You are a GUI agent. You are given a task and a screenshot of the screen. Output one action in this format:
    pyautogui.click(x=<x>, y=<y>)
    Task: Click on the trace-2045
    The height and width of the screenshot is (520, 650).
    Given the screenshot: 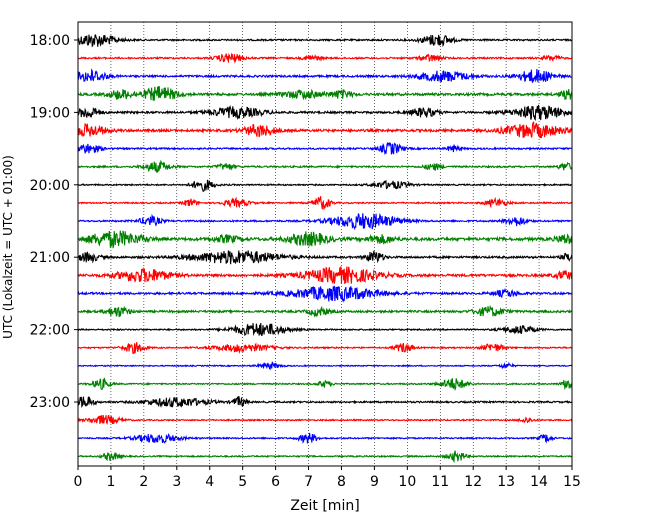 What is the action you would take?
    pyautogui.click(x=325, y=239)
    